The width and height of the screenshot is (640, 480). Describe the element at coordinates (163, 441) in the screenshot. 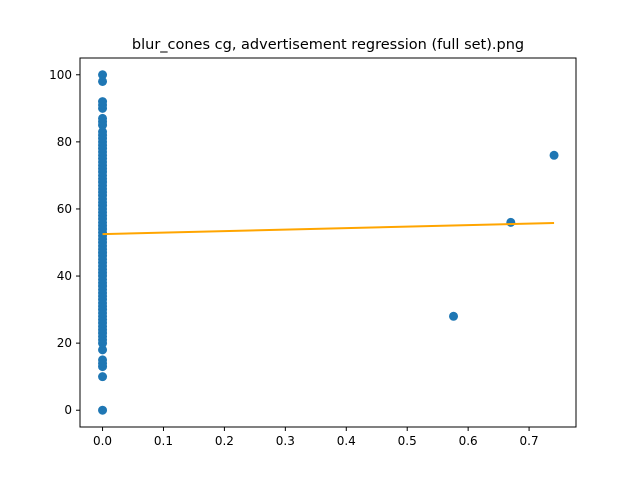

I see `x-tick-label: 0.1` at that location.